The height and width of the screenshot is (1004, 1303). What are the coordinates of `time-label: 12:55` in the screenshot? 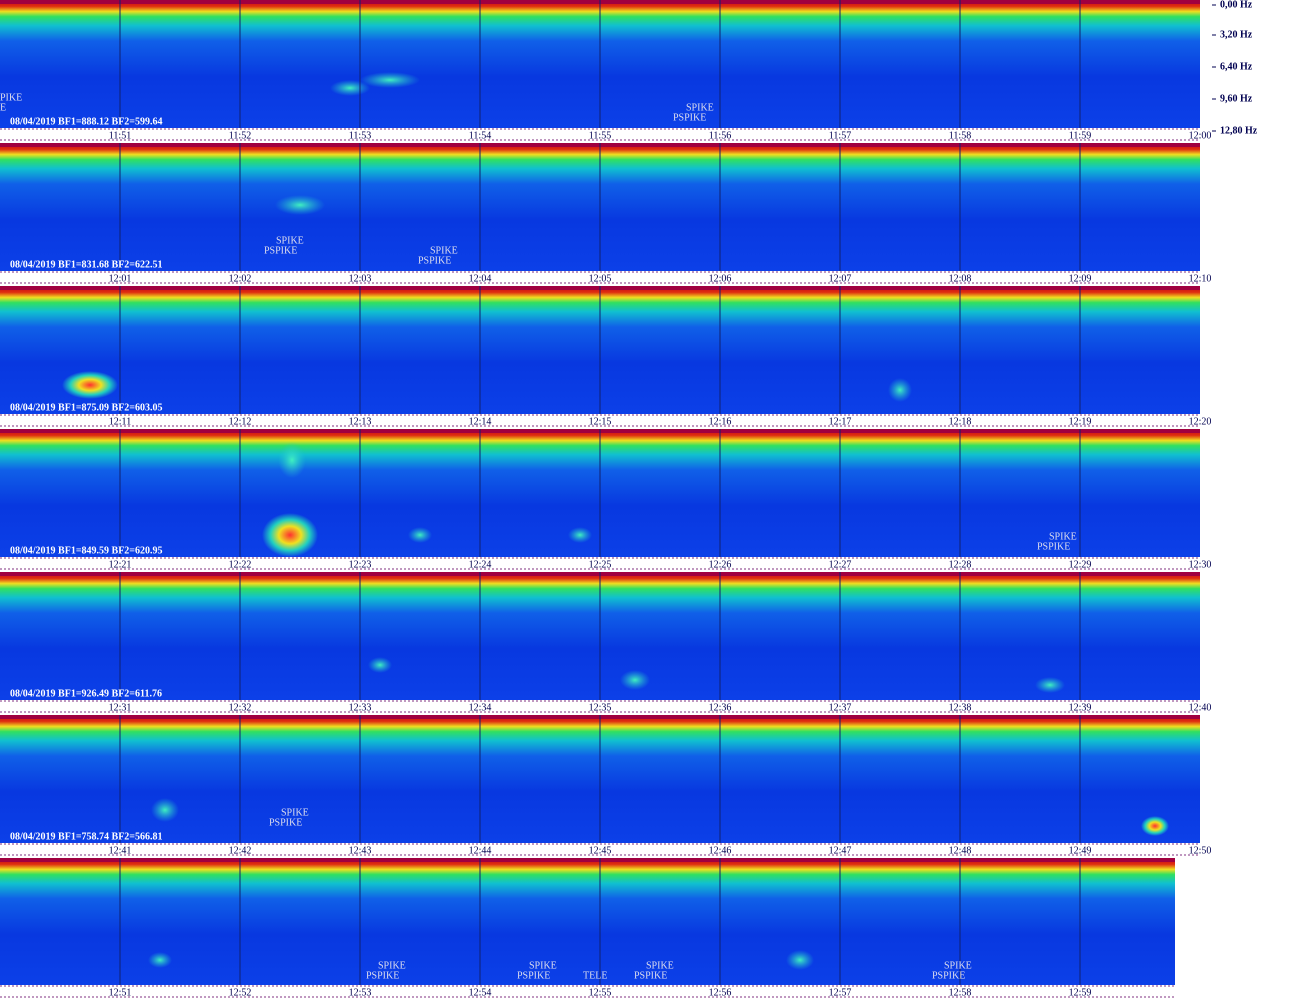 It's located at (600, 992).